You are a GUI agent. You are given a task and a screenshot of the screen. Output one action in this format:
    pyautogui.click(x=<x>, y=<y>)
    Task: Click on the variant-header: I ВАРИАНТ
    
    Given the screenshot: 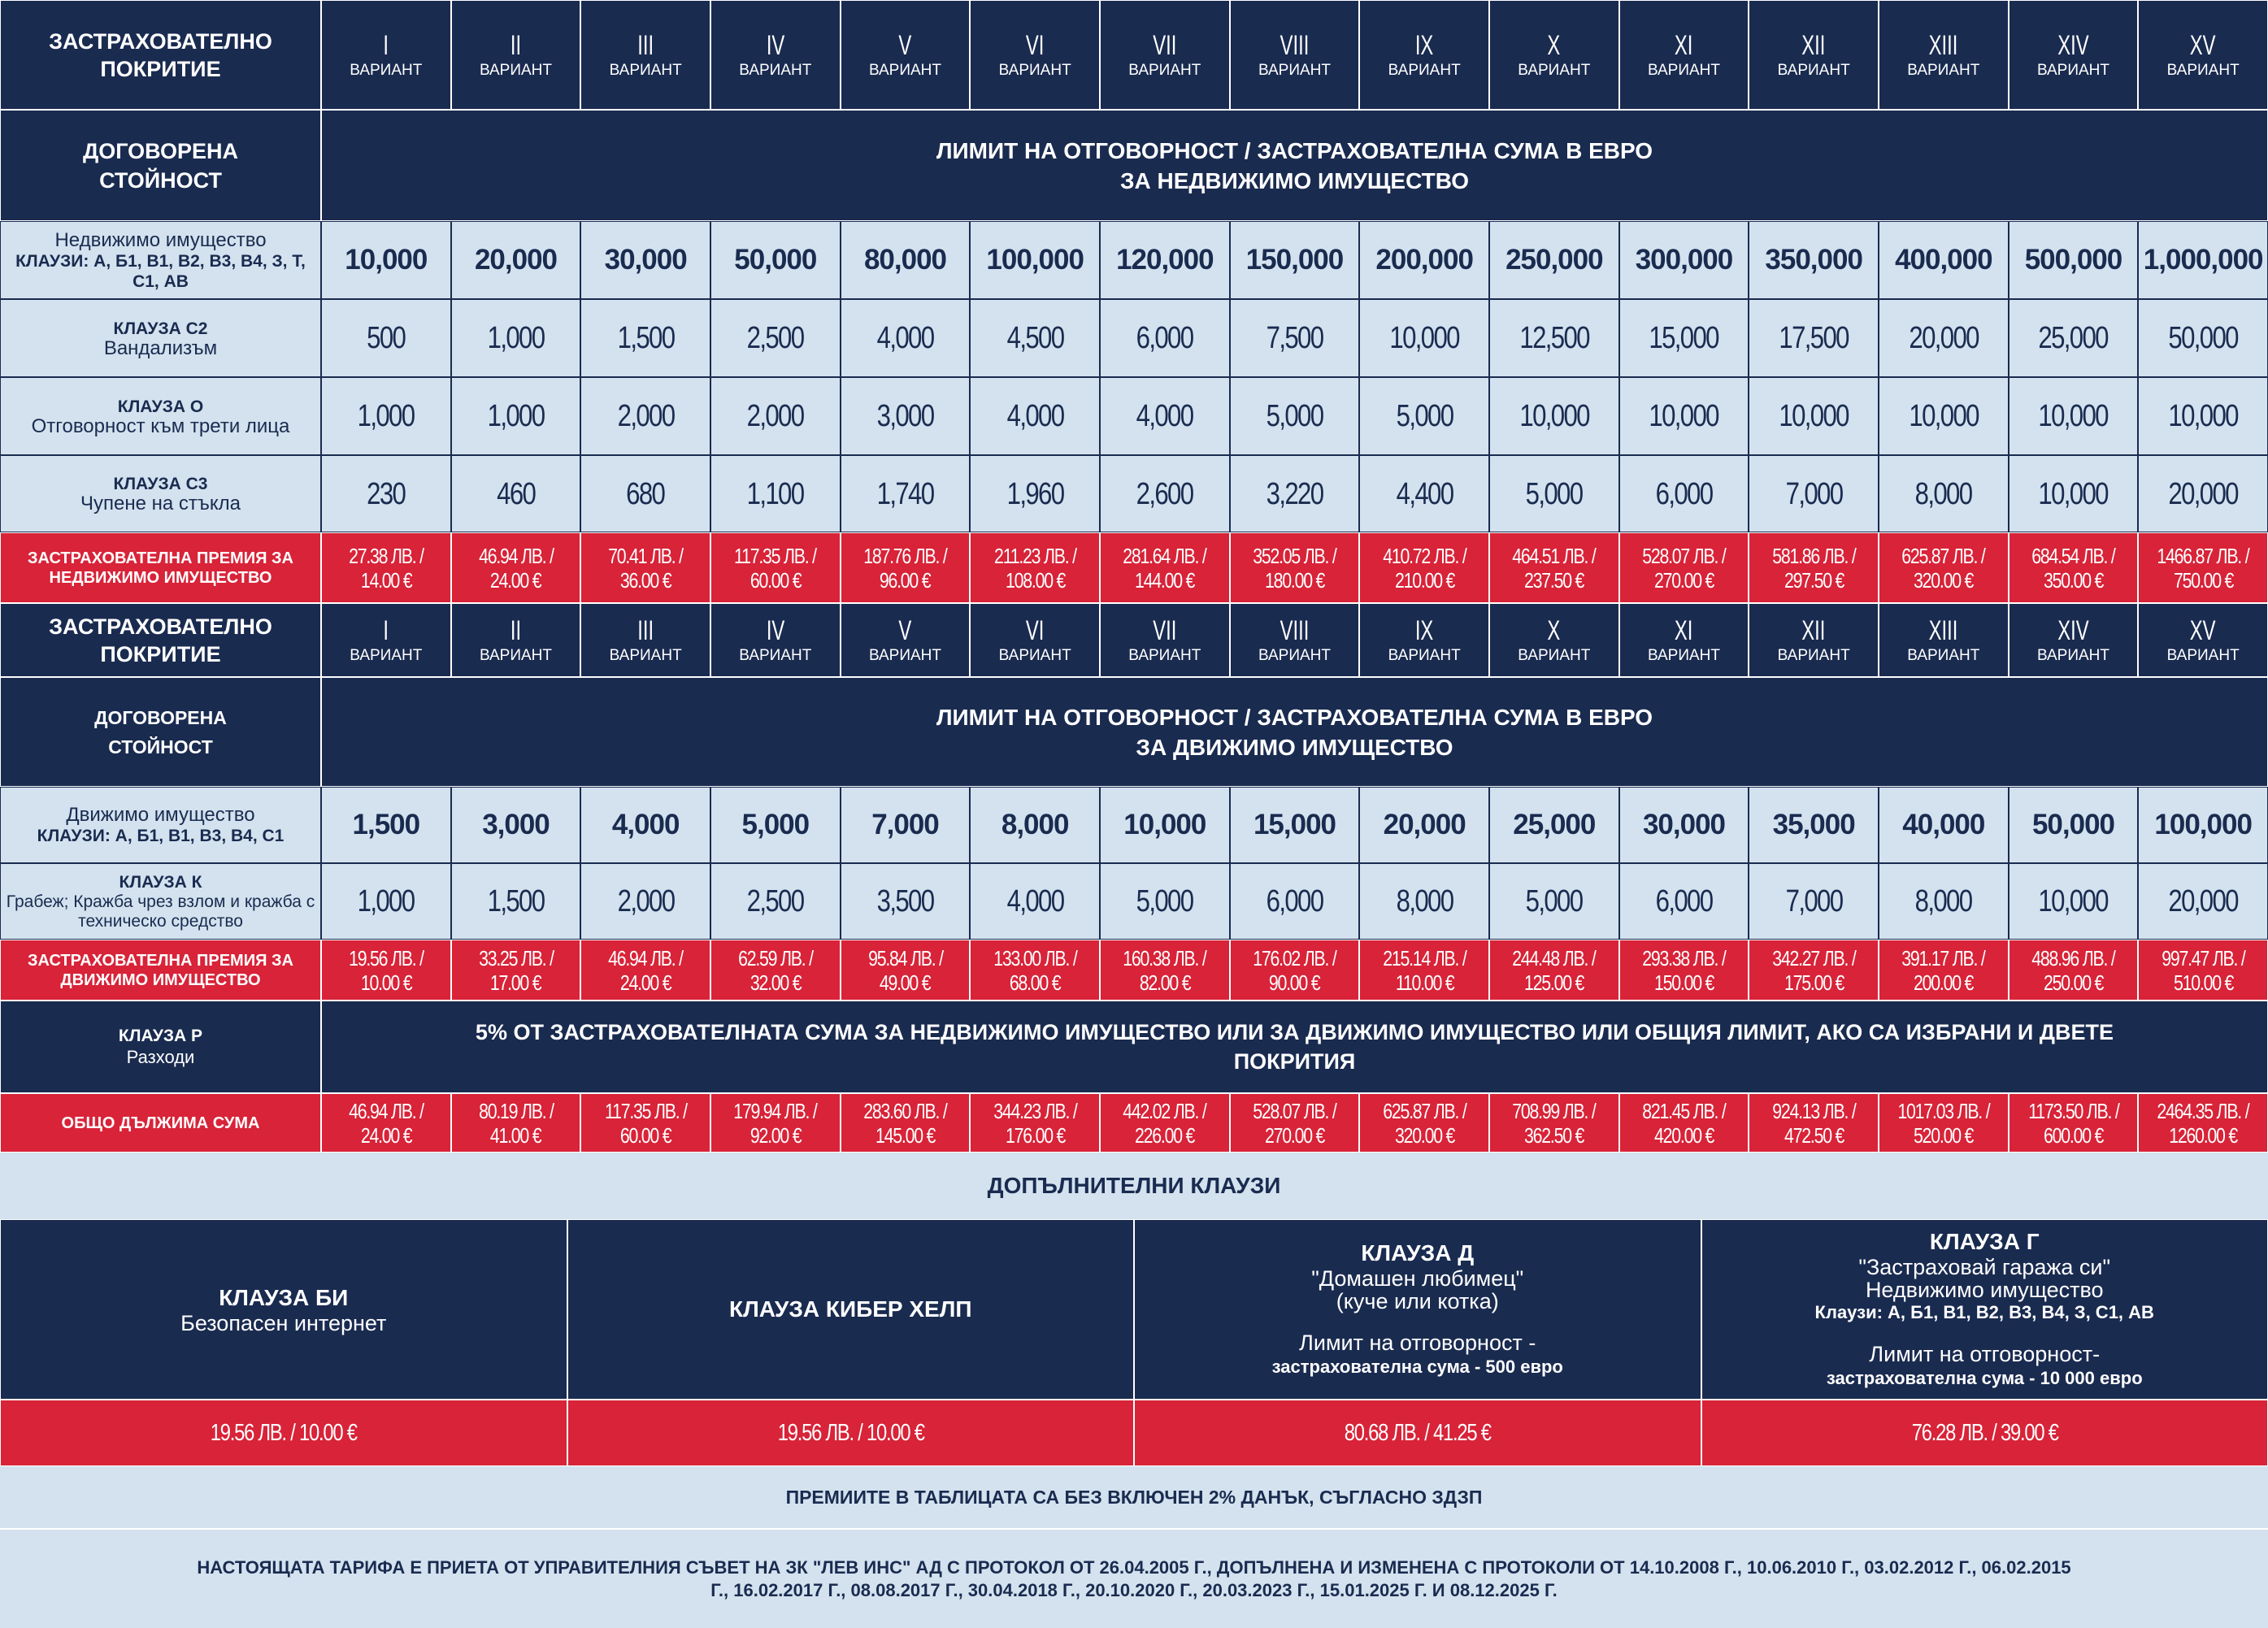 What is the action you would take?
    pyautogui.click(x=386, y=55)
    